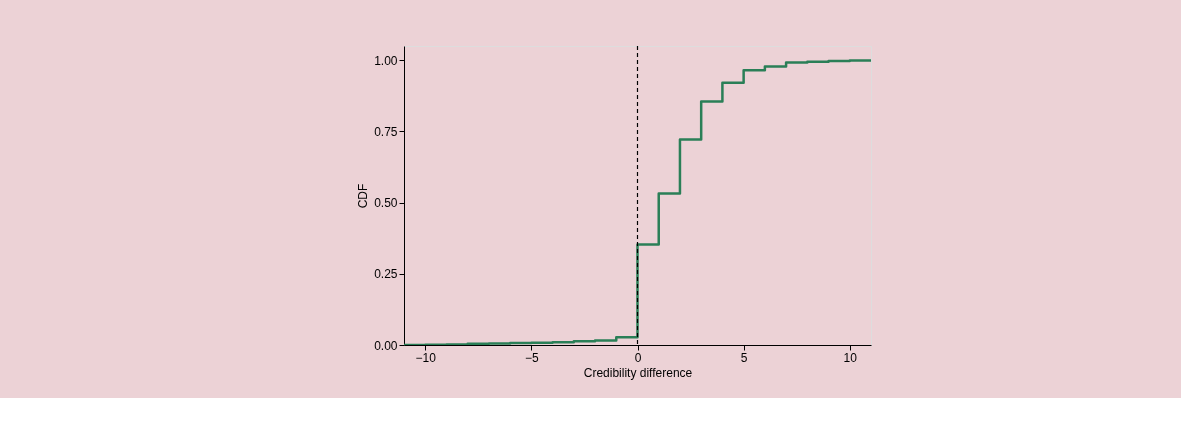  What do you see at coordinates (426, 357) in the screenshot?
I see `x-tick-label: −10` at bounding box center [426, 357].